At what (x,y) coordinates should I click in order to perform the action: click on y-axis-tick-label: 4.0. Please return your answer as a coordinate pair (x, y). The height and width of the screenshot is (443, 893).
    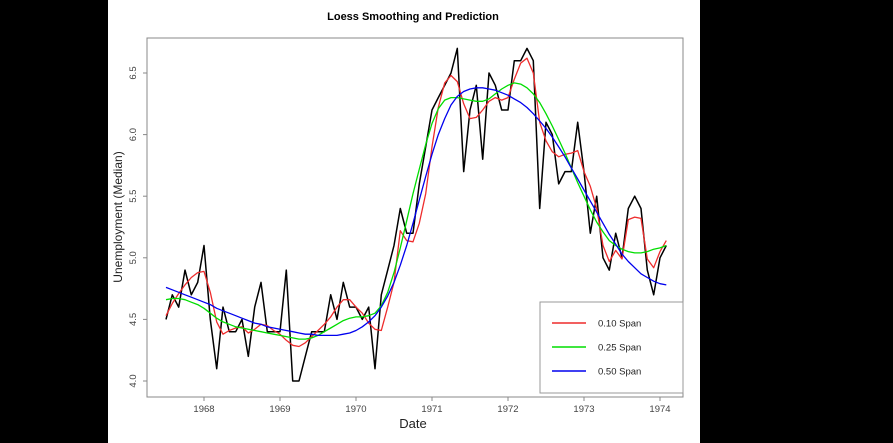
    Looking at the image, I should click on (133, 380).